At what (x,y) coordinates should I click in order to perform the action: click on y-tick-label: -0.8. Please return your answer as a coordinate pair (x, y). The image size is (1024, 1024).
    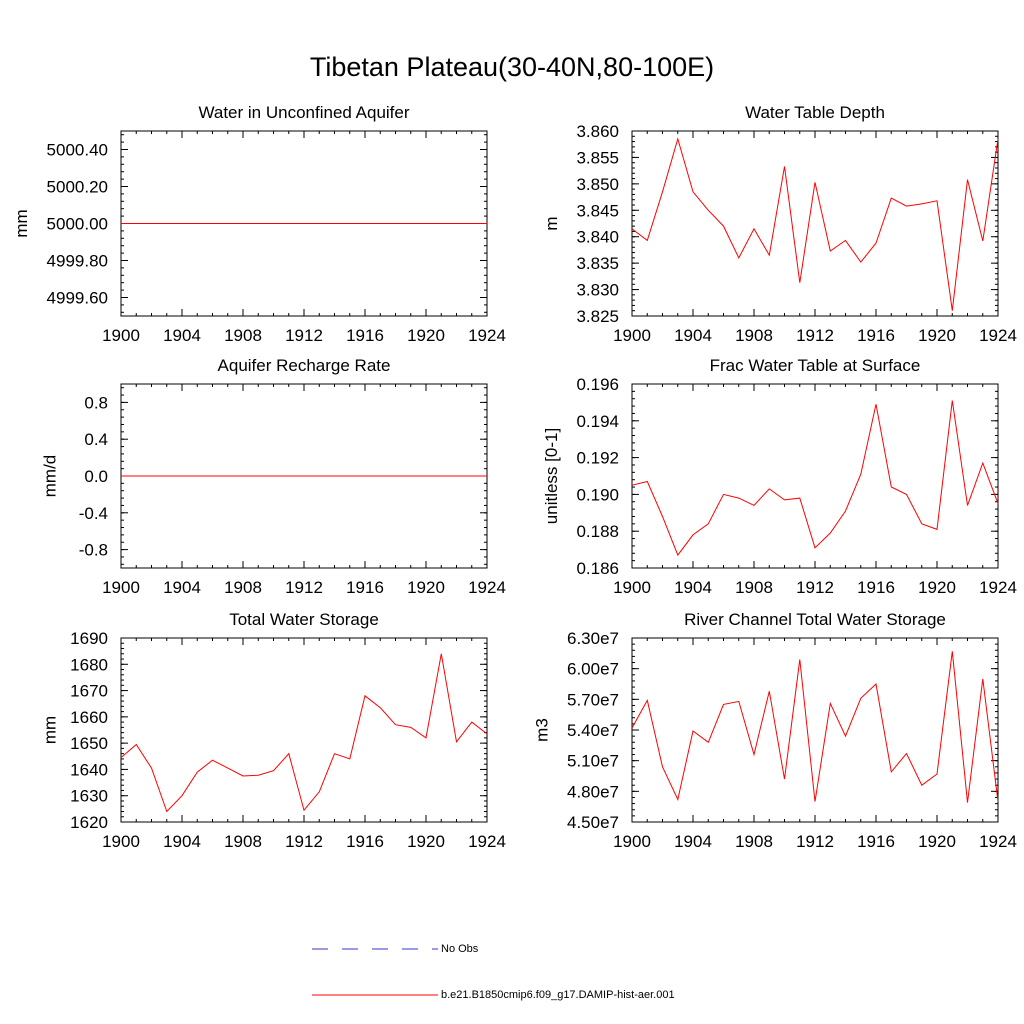
    Looking at the image, I should click on (93, 550).